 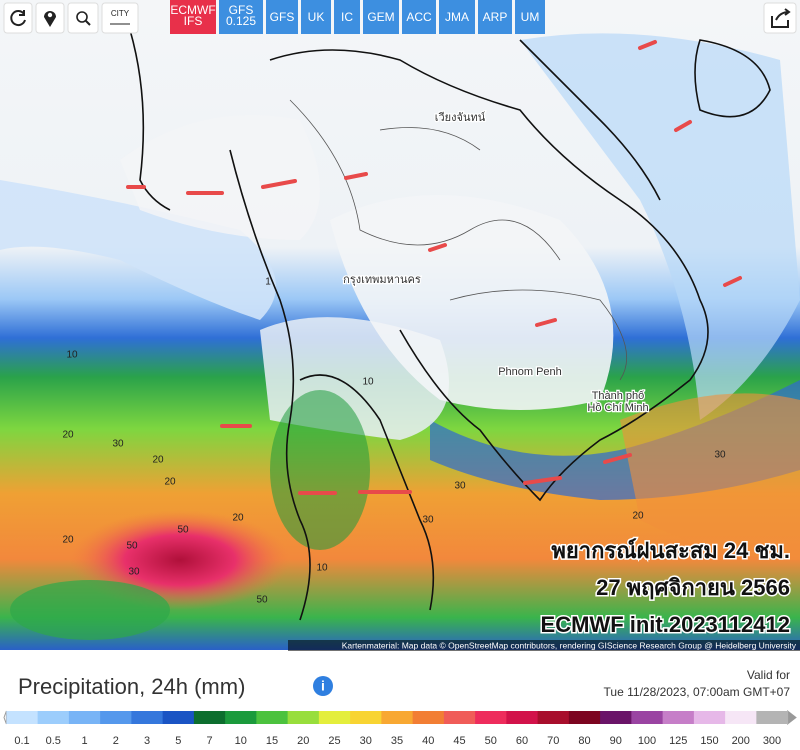 I want to click on place-label: เวียงจันทน์, so click(x=460, y=117).